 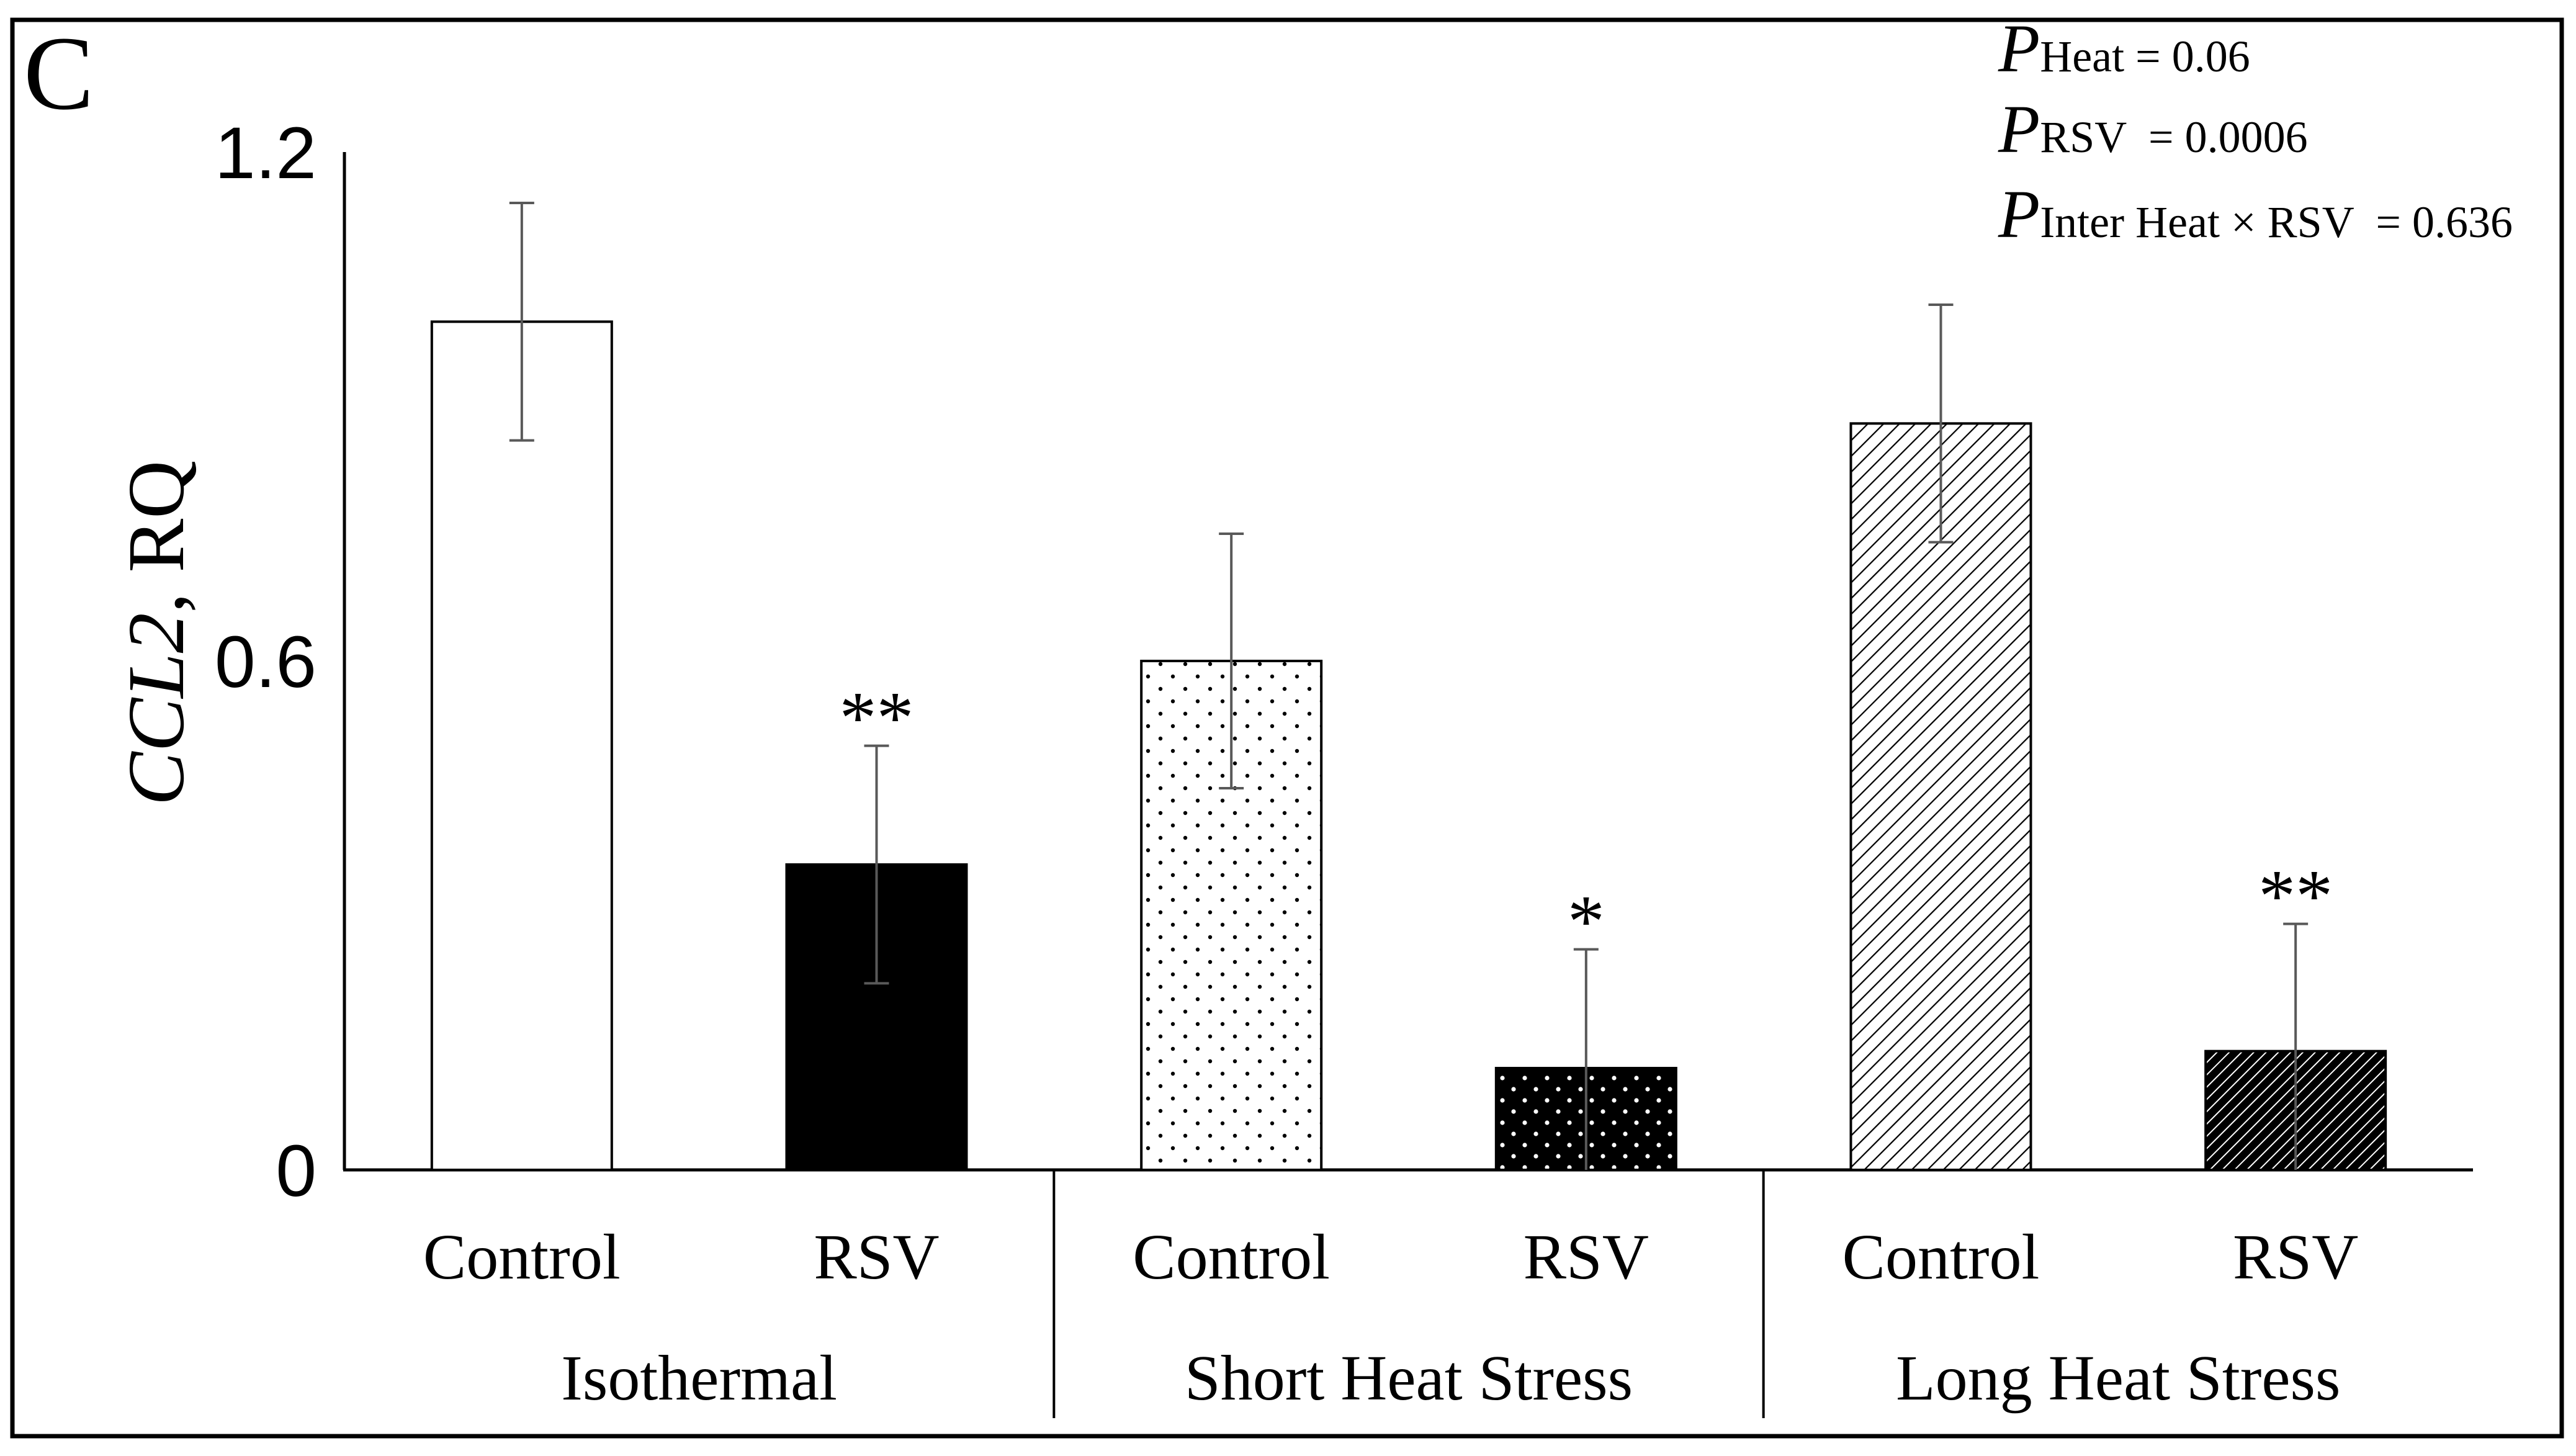 What do you see at coordinates (2019, 48) in the screenshot?
I see `stat-heat-p: P` at bounding box center [2019, 48].